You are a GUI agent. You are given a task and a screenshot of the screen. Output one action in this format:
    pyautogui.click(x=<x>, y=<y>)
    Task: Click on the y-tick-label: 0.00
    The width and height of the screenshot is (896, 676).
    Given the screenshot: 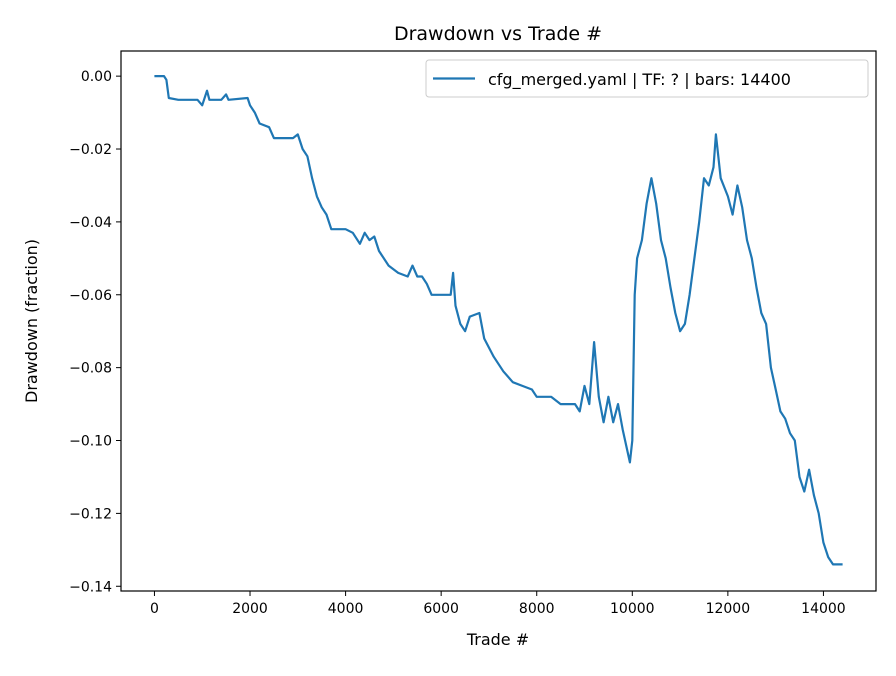 What is the action you would take?
    pyautogui.click(x=96, y=77)
    